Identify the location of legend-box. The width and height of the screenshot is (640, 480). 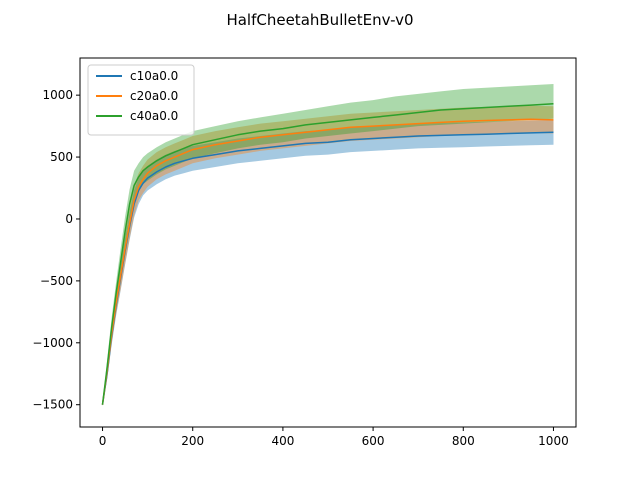
(141, 100).